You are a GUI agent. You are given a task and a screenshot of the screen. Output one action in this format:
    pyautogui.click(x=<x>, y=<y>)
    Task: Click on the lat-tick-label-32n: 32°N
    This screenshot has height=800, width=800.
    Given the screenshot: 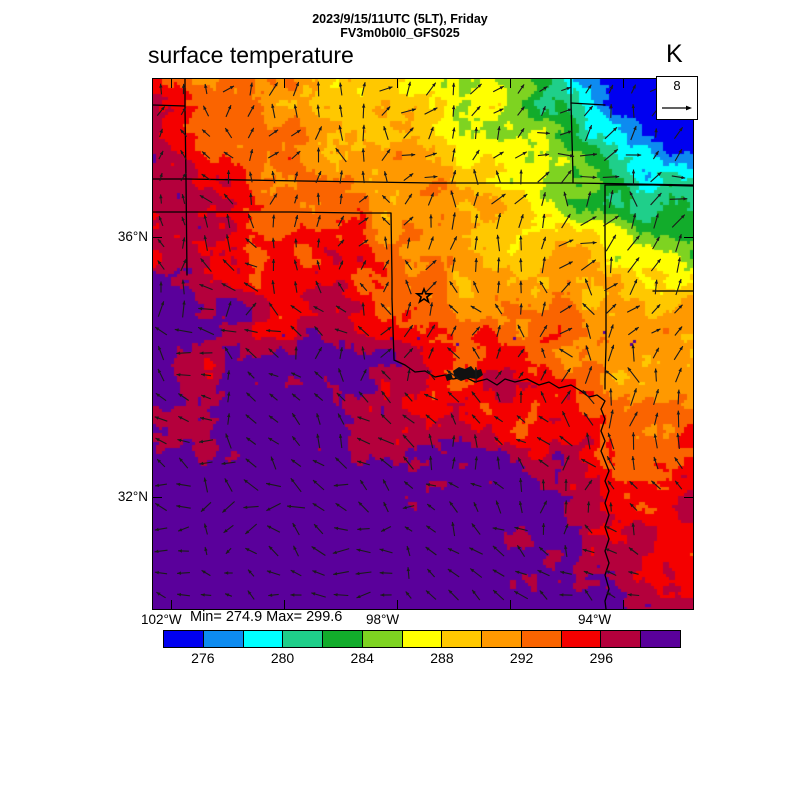 What is the action you would take?
    pyautogui.click(x=132, y=496)
    